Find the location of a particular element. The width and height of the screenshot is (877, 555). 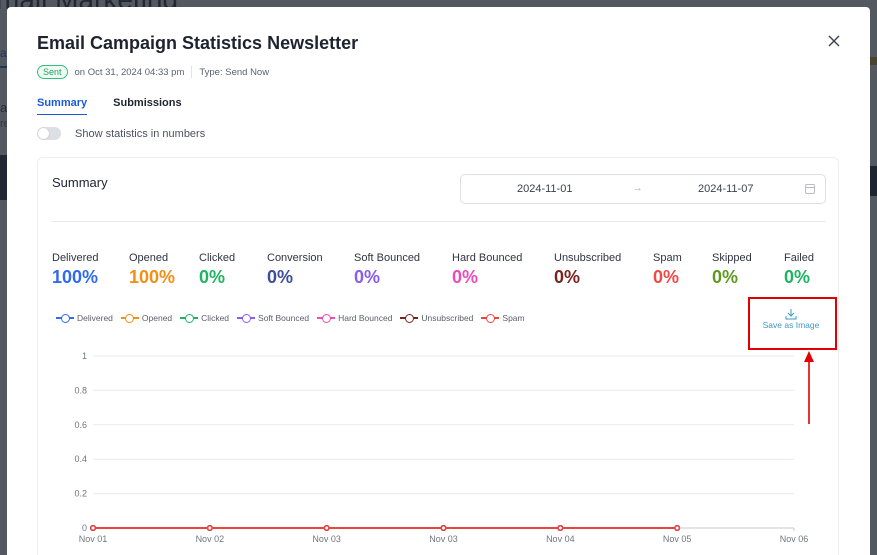

stat-label: Opened is located at coordinates (149, 258).